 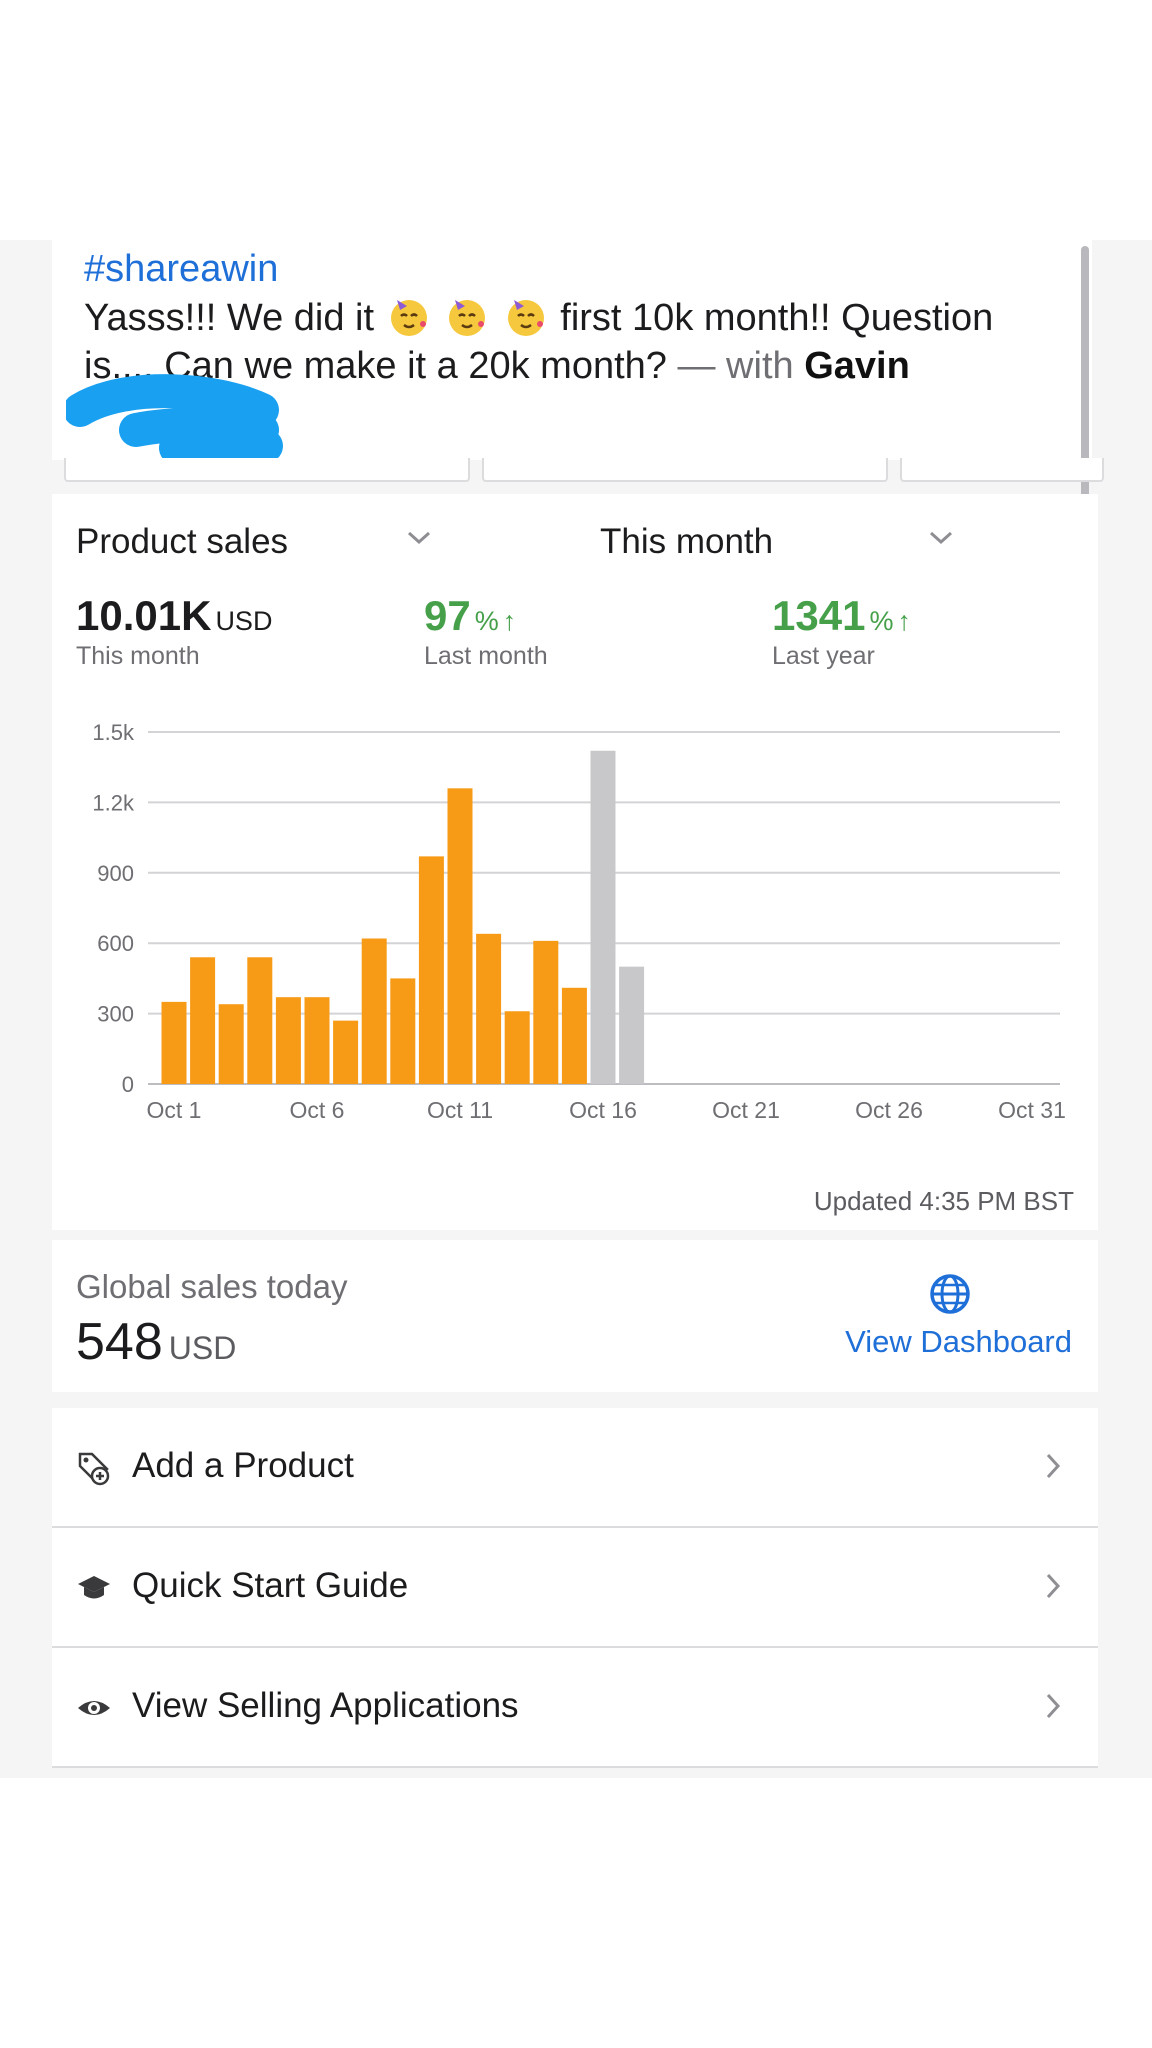 I want to click on graduation-cap-icon, so click(x=94, y=1587).